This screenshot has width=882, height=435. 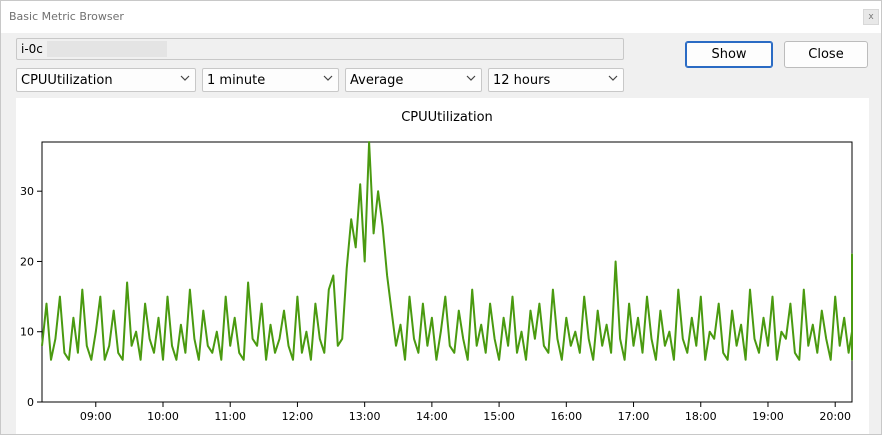 I want to click on x-tick-label: 12:00, so click(x=298, y=416).